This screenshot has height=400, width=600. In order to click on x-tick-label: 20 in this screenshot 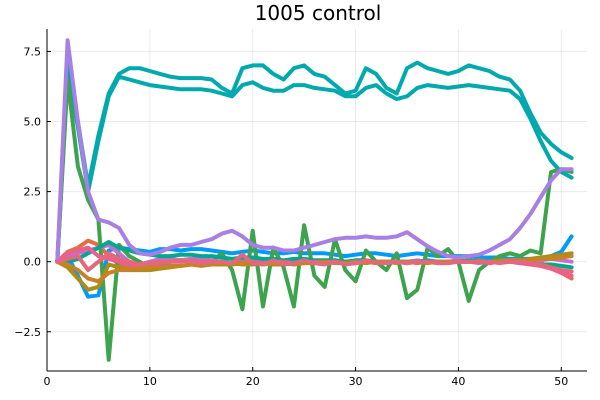, I will do `click(253, 381)`.